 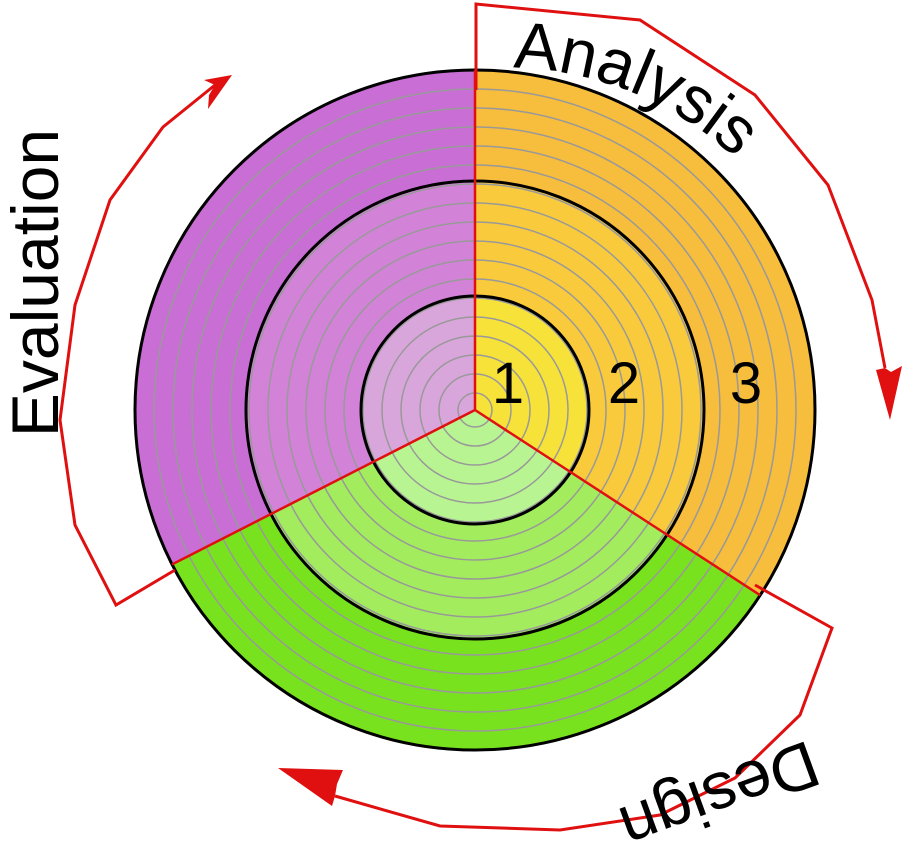 I want to click on analysis-arrowhead, so click(x=889, y=393).